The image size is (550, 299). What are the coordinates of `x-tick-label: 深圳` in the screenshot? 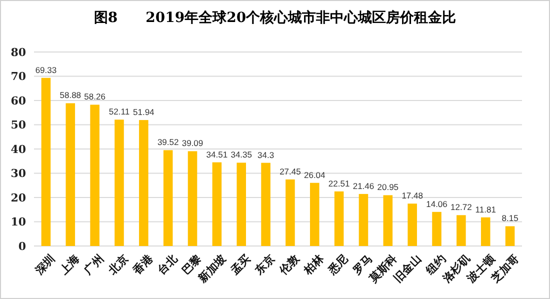 It's located at (45, 265).